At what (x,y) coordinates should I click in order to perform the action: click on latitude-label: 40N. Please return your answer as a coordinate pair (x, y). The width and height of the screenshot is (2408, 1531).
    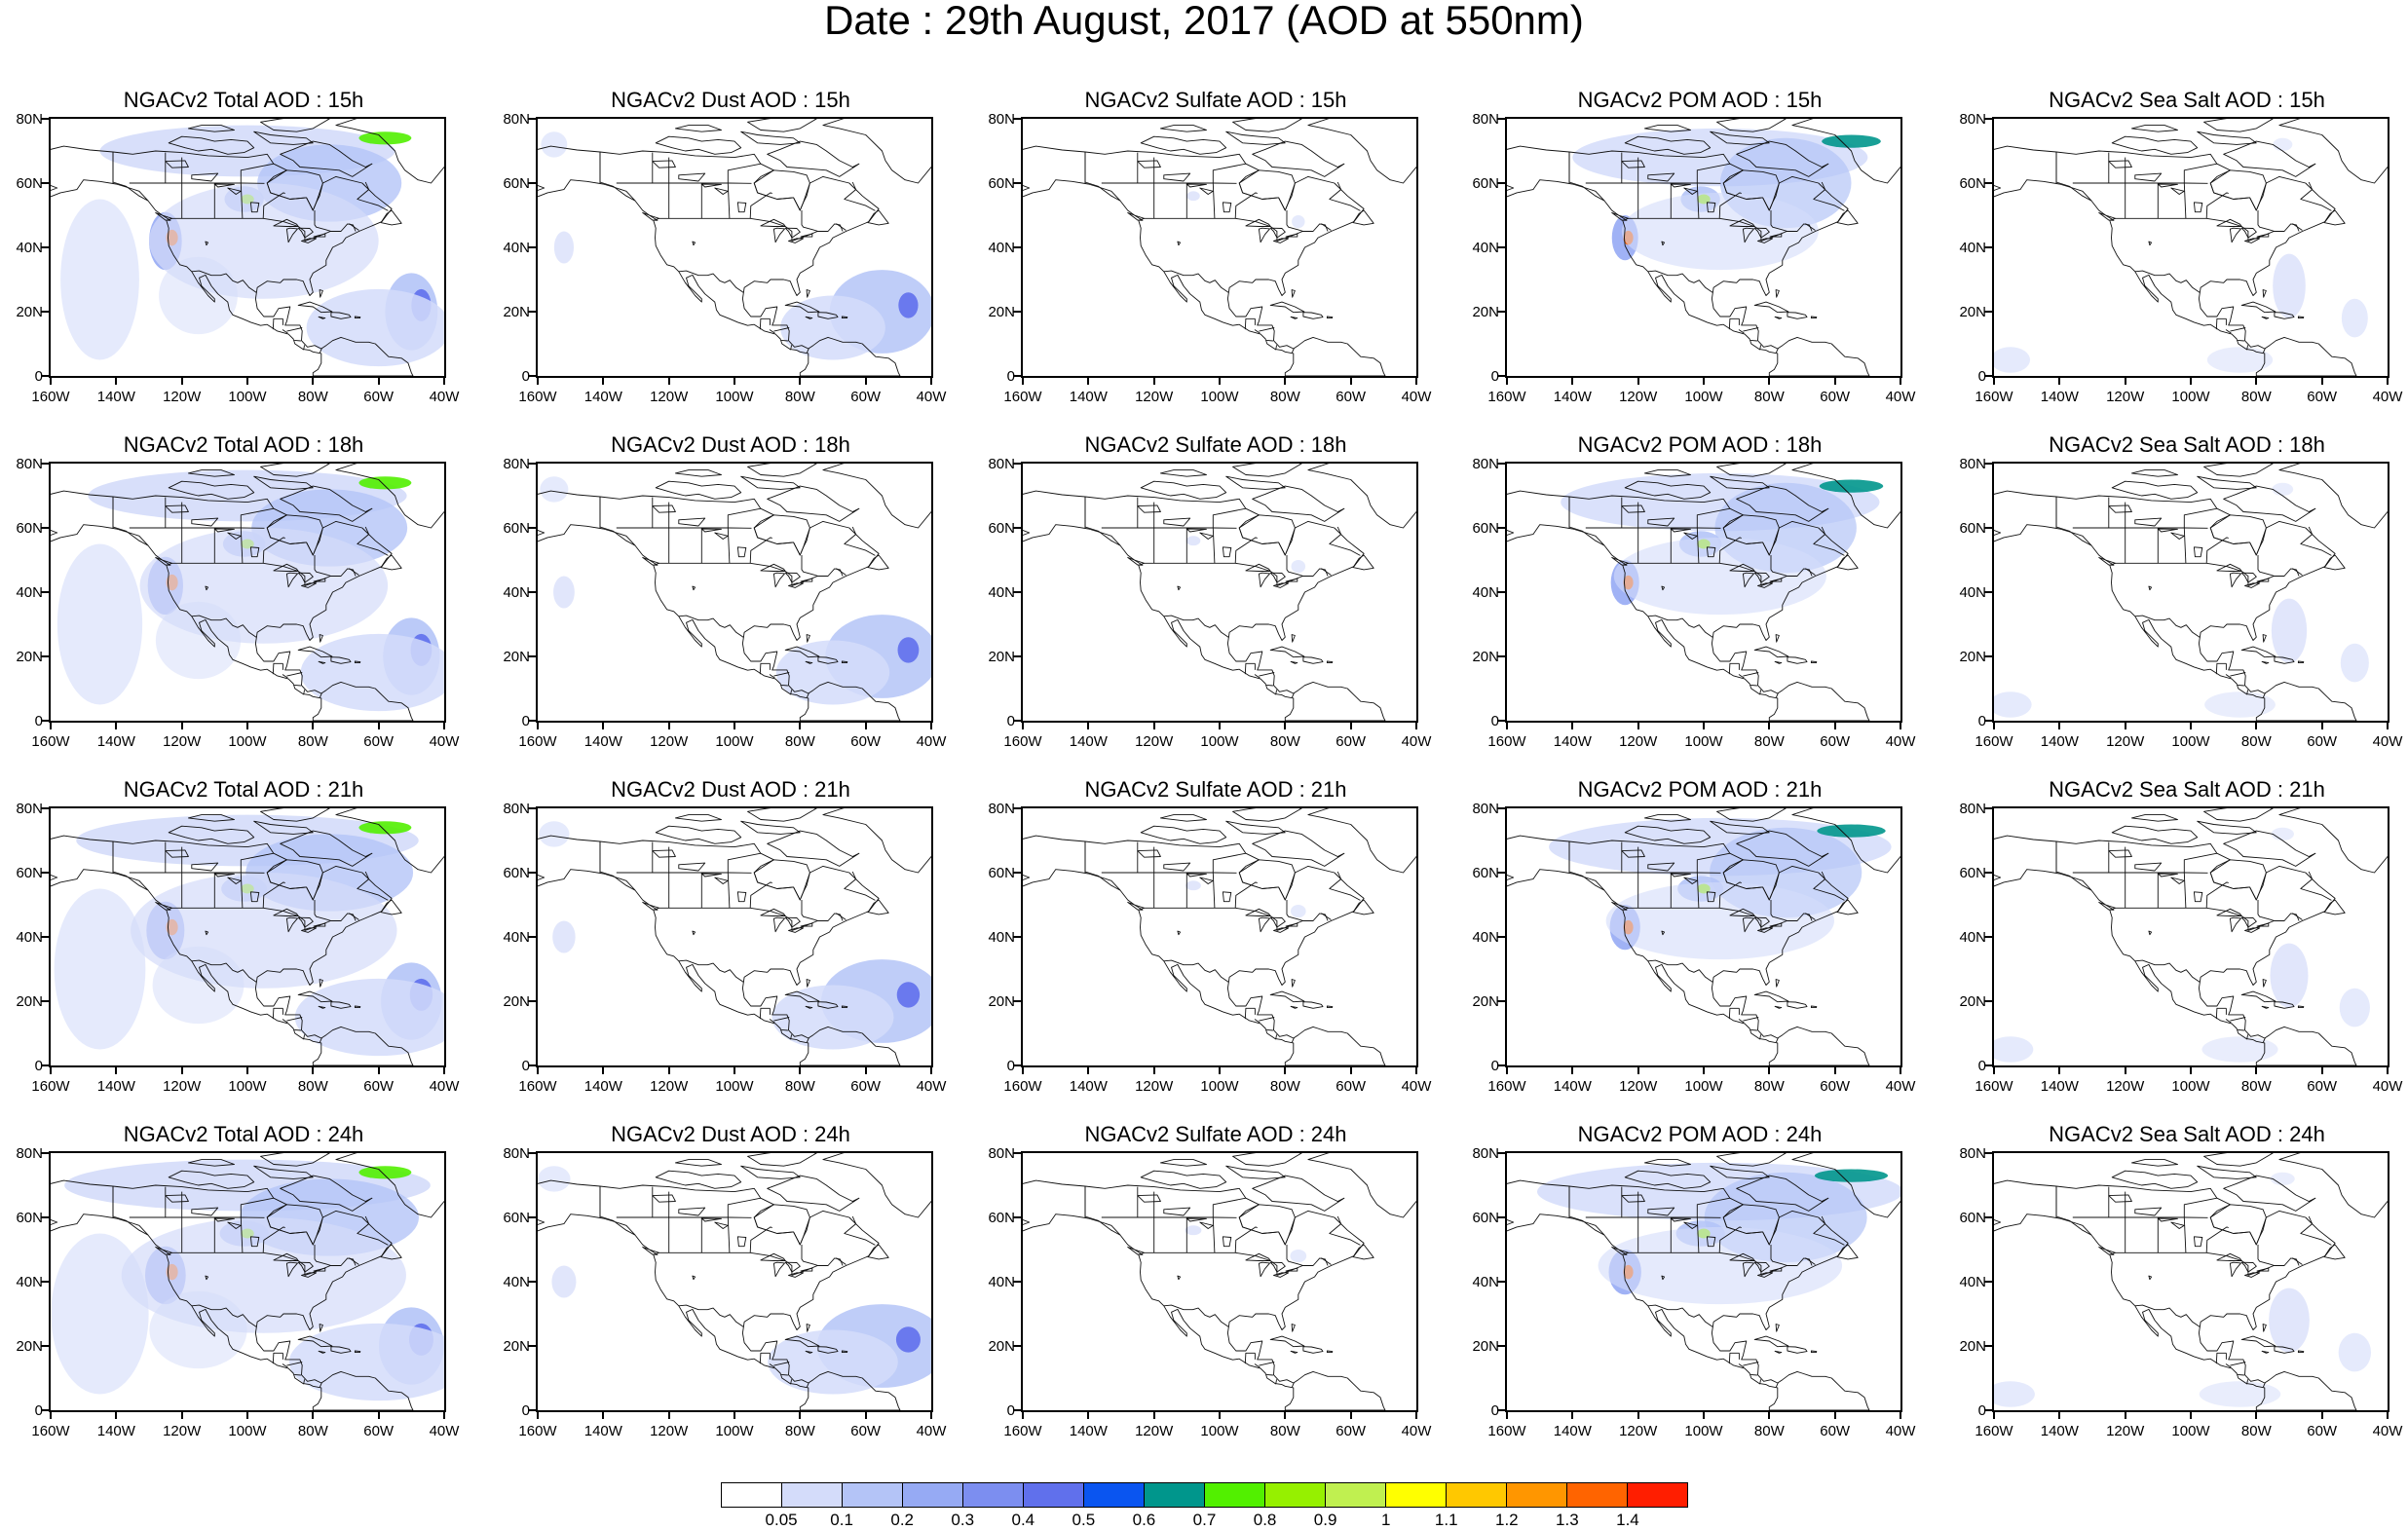
    Looking at the image, I should click on (29, 1282).